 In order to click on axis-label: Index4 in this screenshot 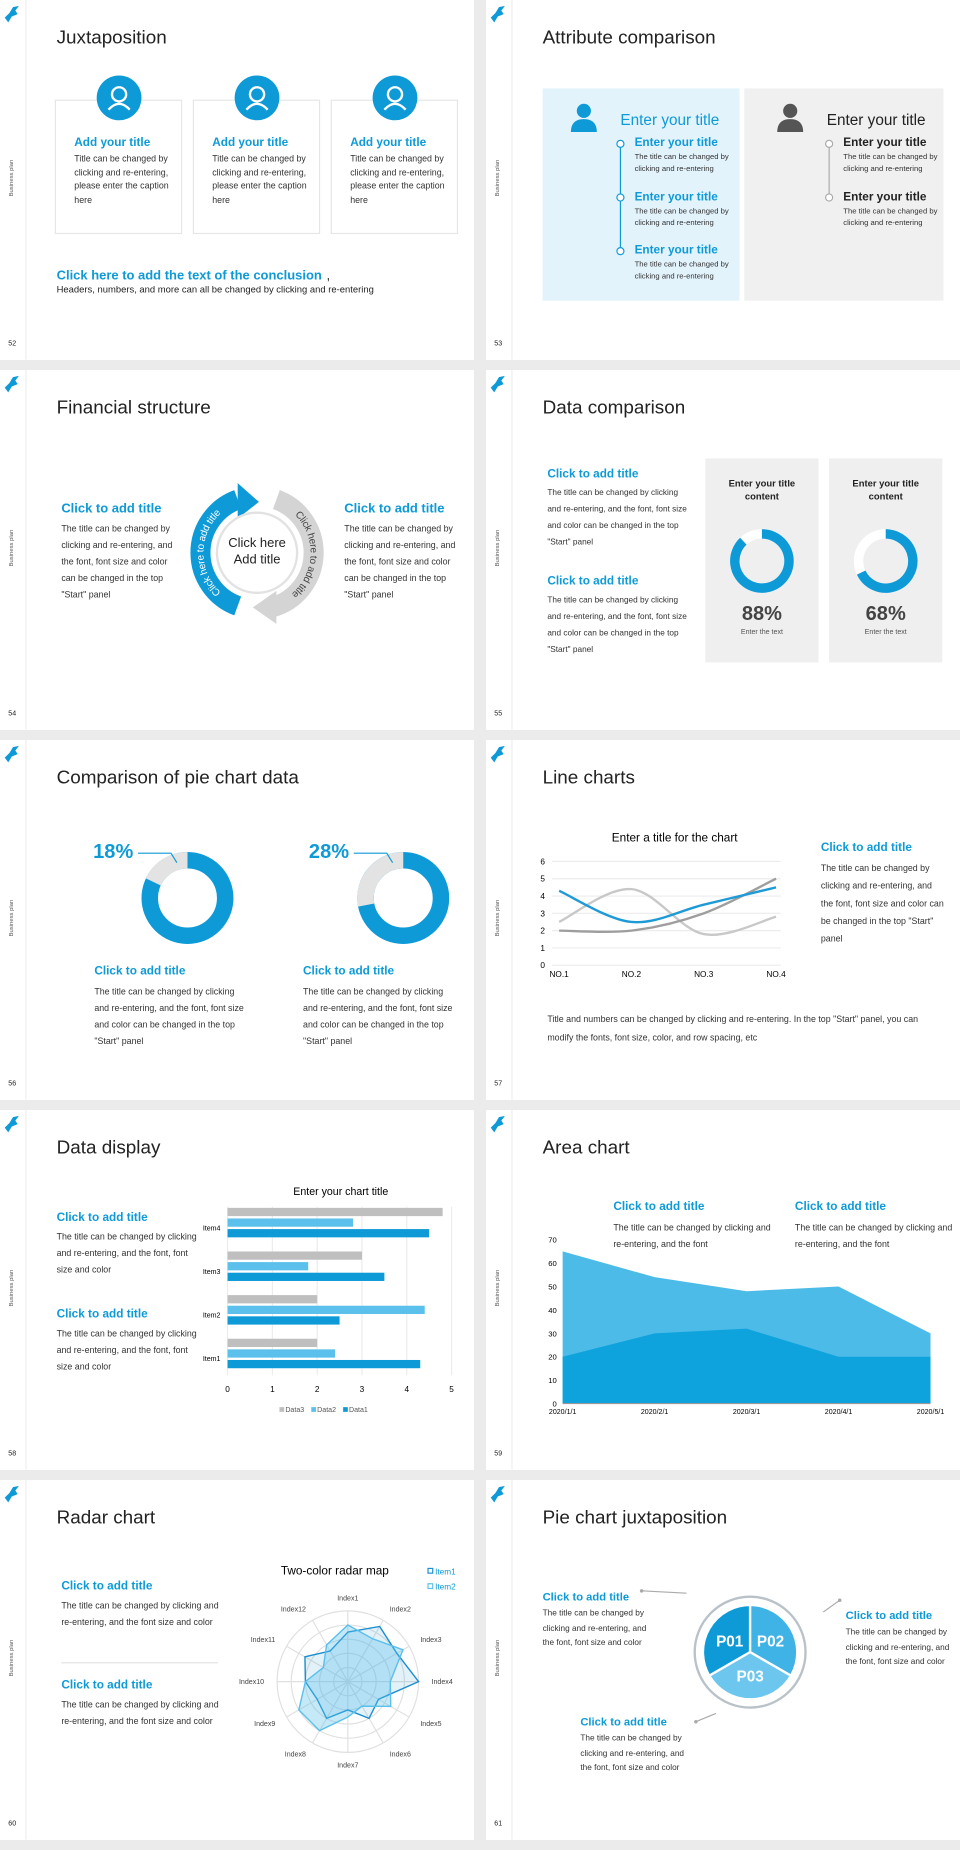, I will do `click(442, 1682)`.